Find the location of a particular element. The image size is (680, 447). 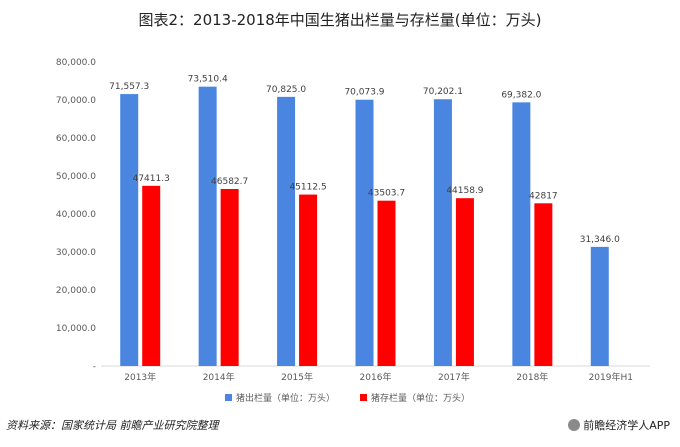

data-label: 71,557.3 is located at coordinates (129, 87).